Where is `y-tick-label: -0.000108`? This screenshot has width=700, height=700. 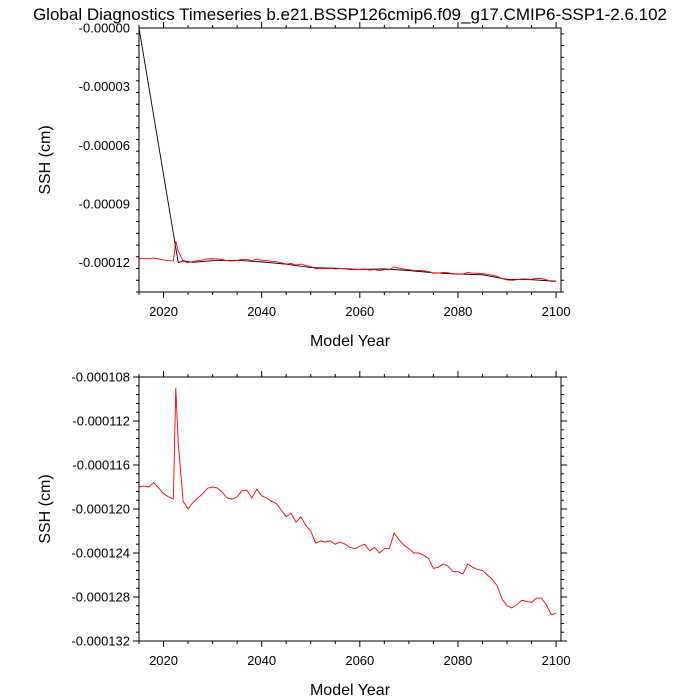 y-tick-label: -0.000108 is located at coordinates (100, 377).